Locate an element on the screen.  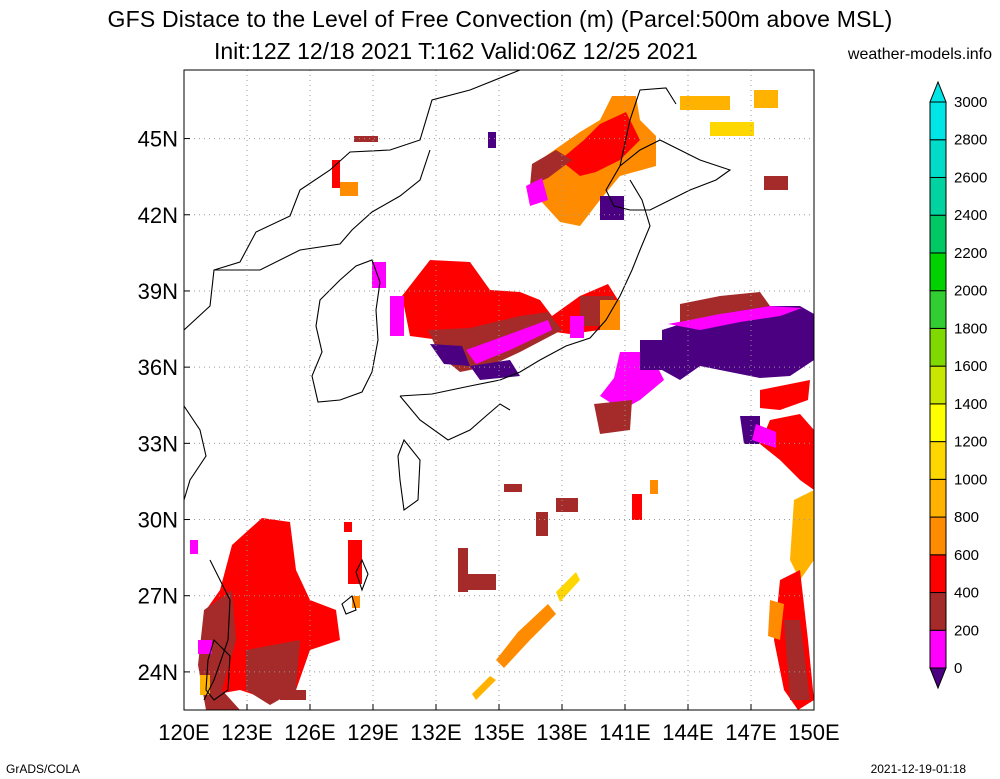
footer-timestamp: 2021-12-19-01:18 is located at coordinates (918, 769).